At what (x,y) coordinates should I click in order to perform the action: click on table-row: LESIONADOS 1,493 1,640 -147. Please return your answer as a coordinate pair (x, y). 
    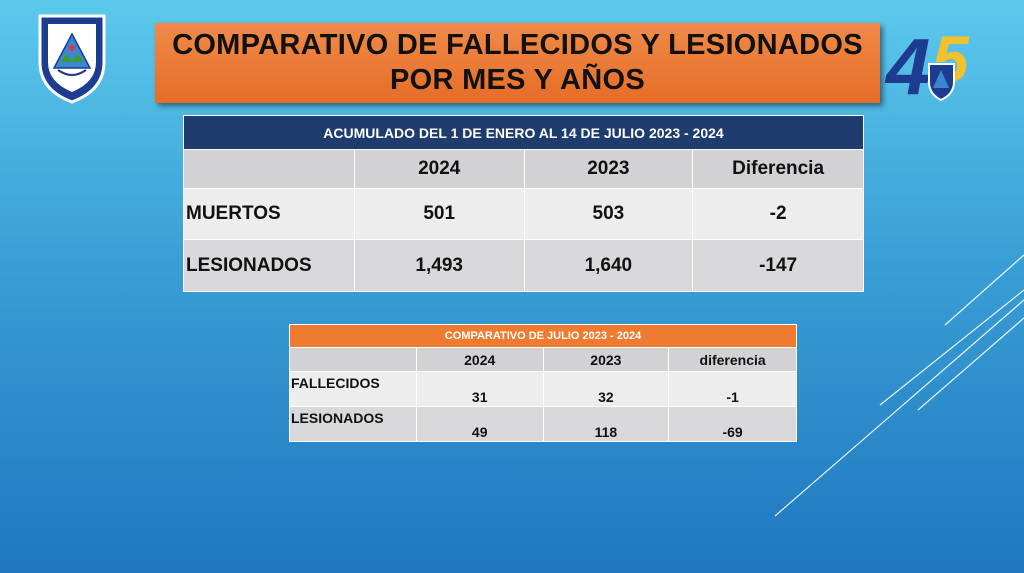
    Looking at the image, I should click on (523, 265).